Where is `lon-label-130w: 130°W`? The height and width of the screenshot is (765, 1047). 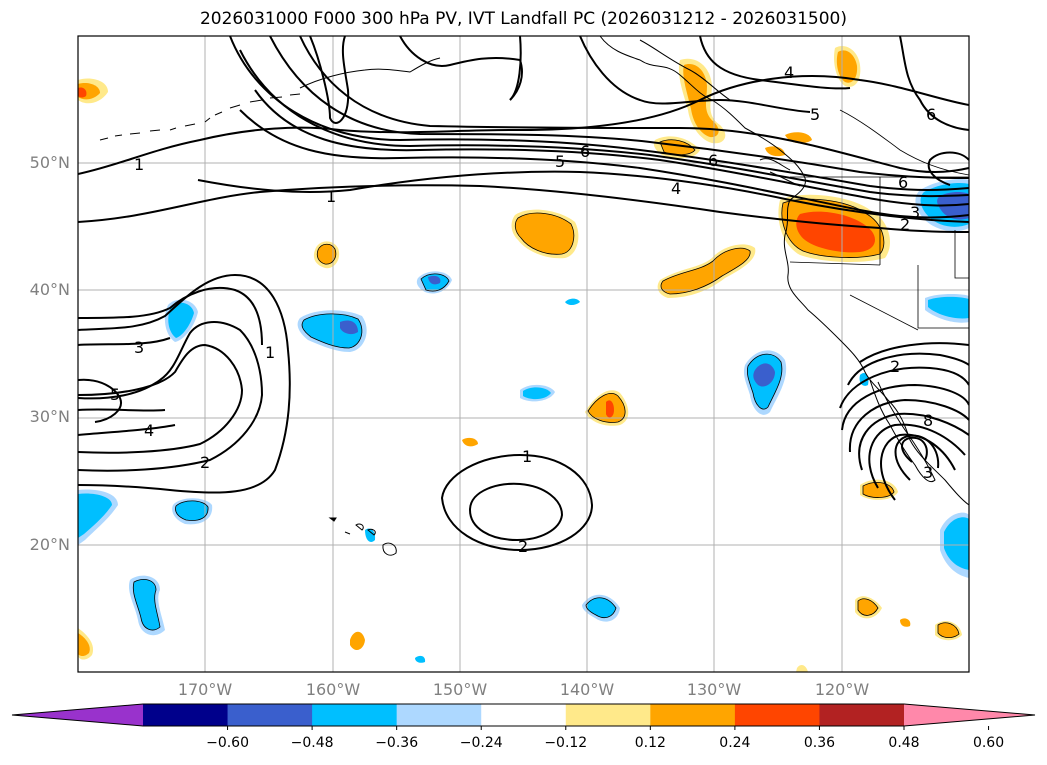 lon-label-130w: 130°W is located at coordinates (714, 689).